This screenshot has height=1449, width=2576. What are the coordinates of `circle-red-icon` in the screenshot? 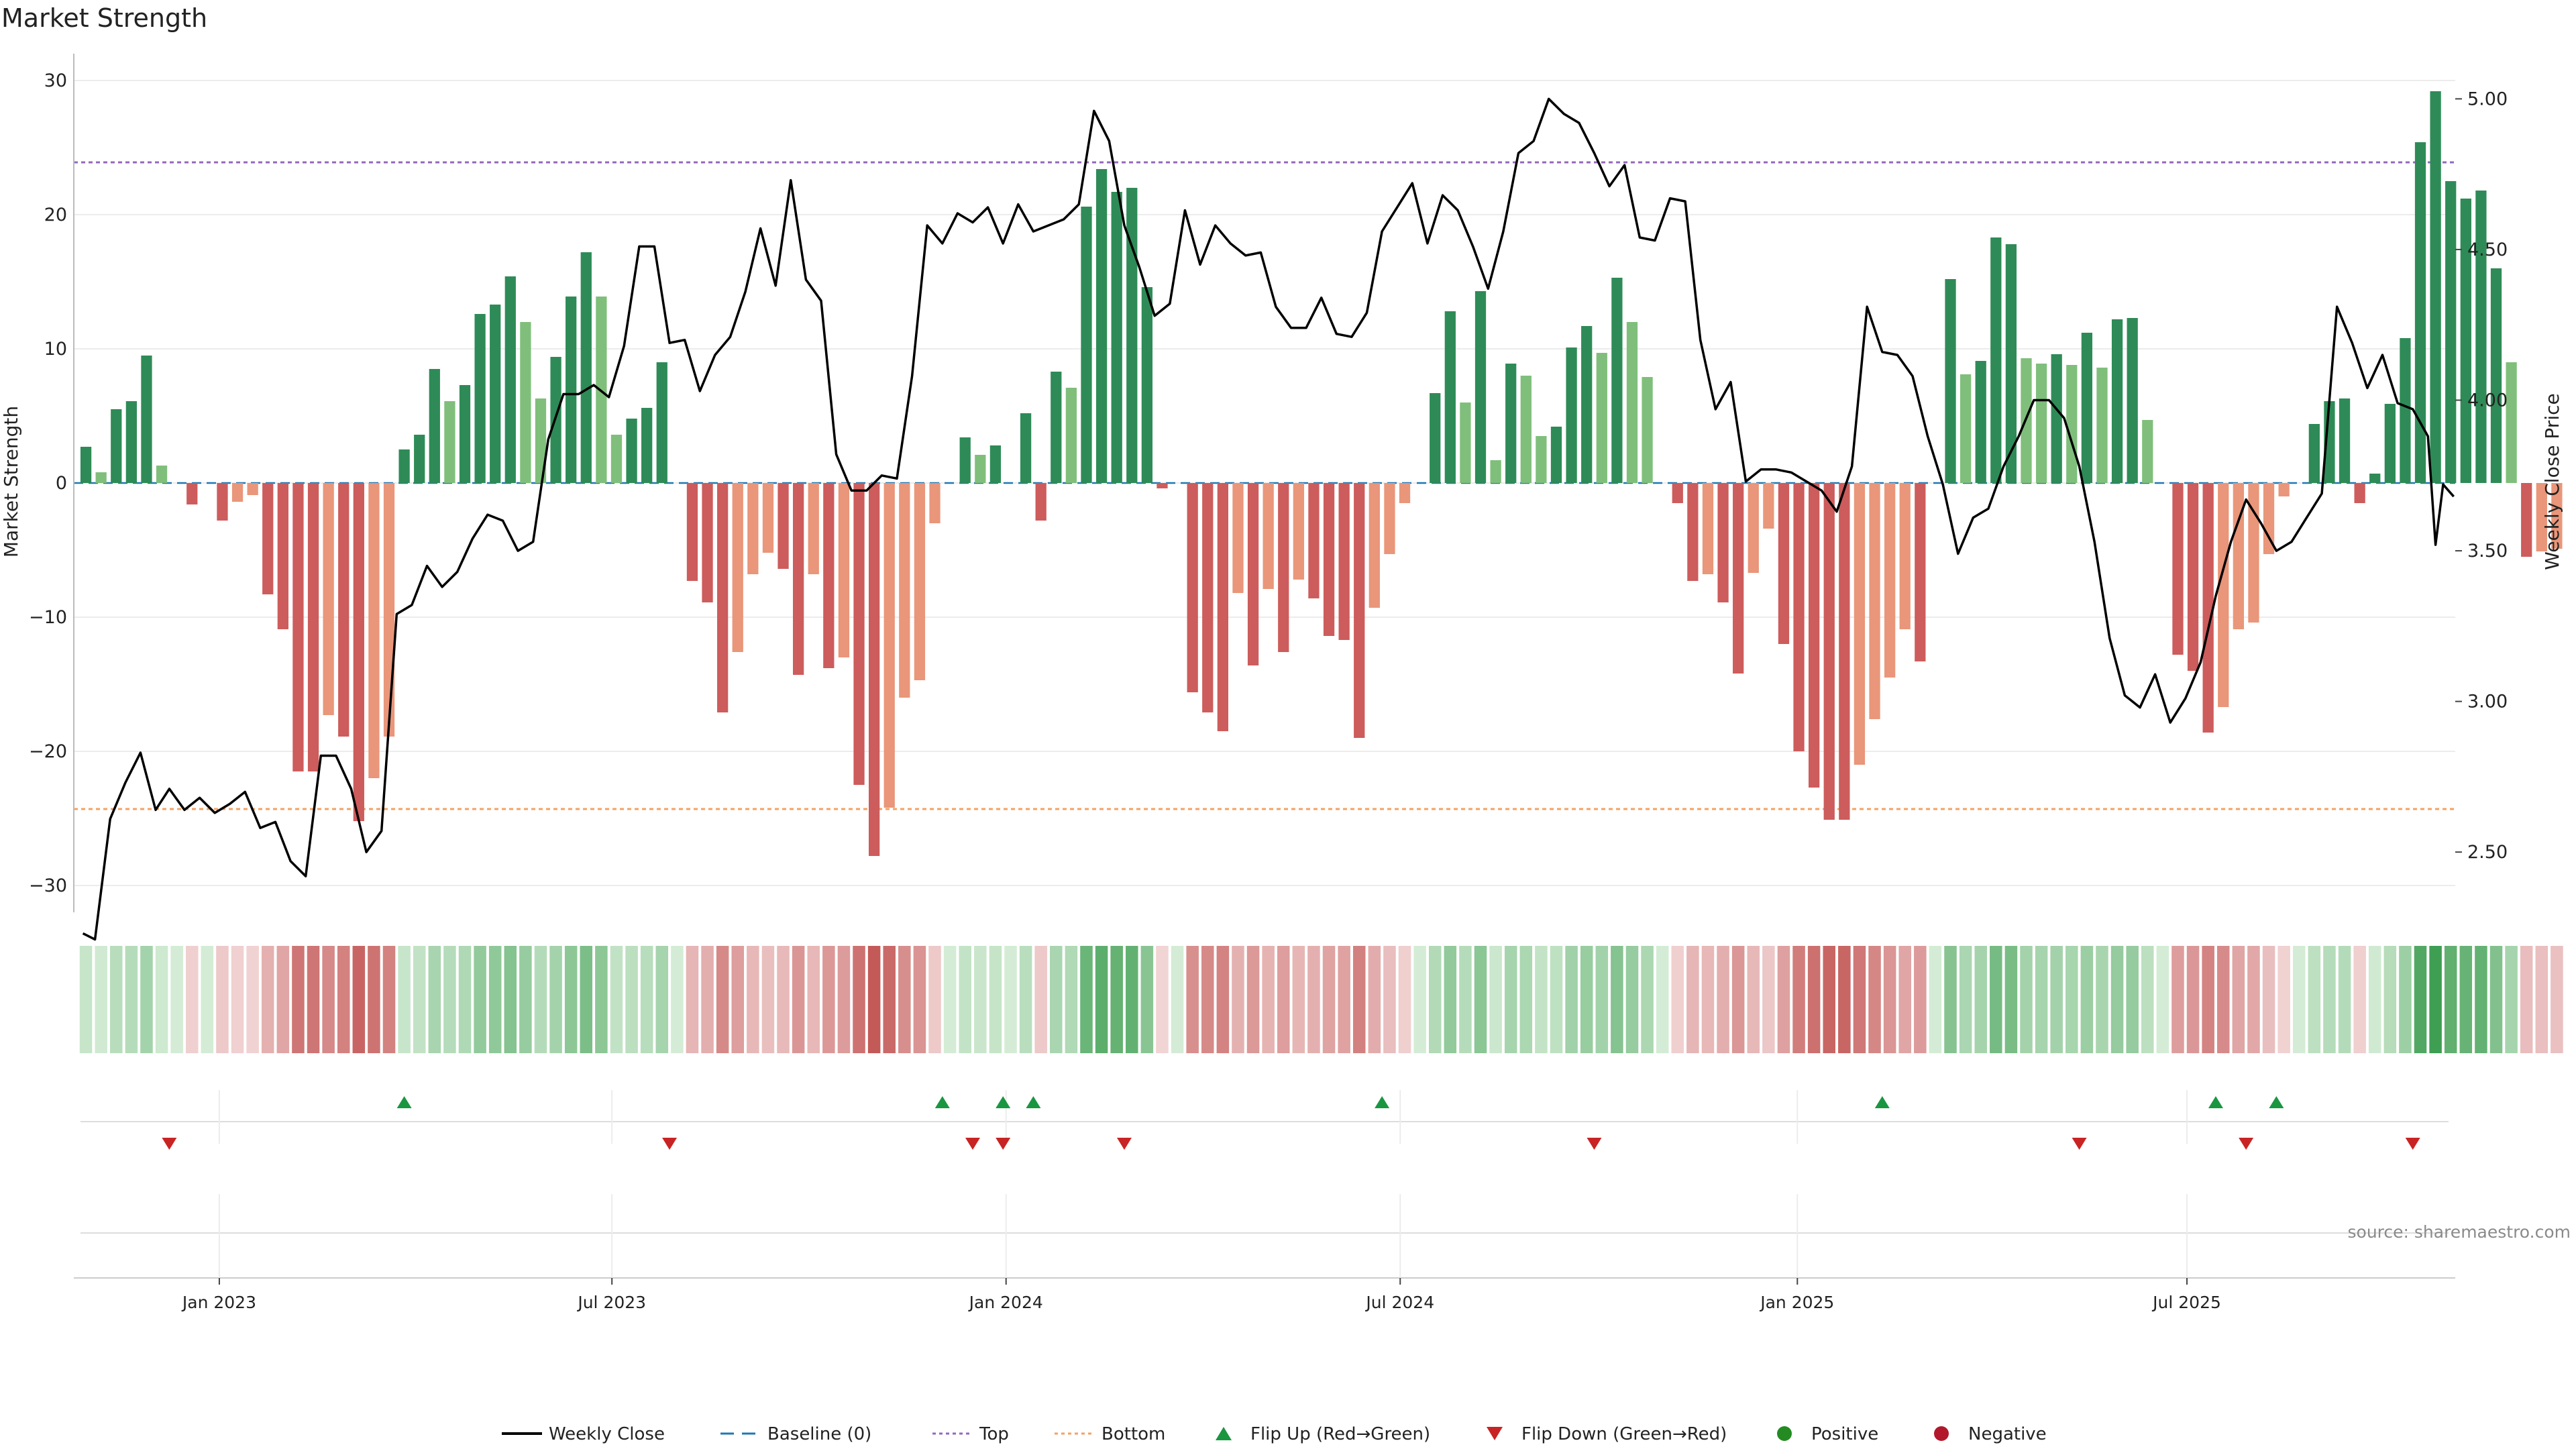 It's located at (1941, 1433).